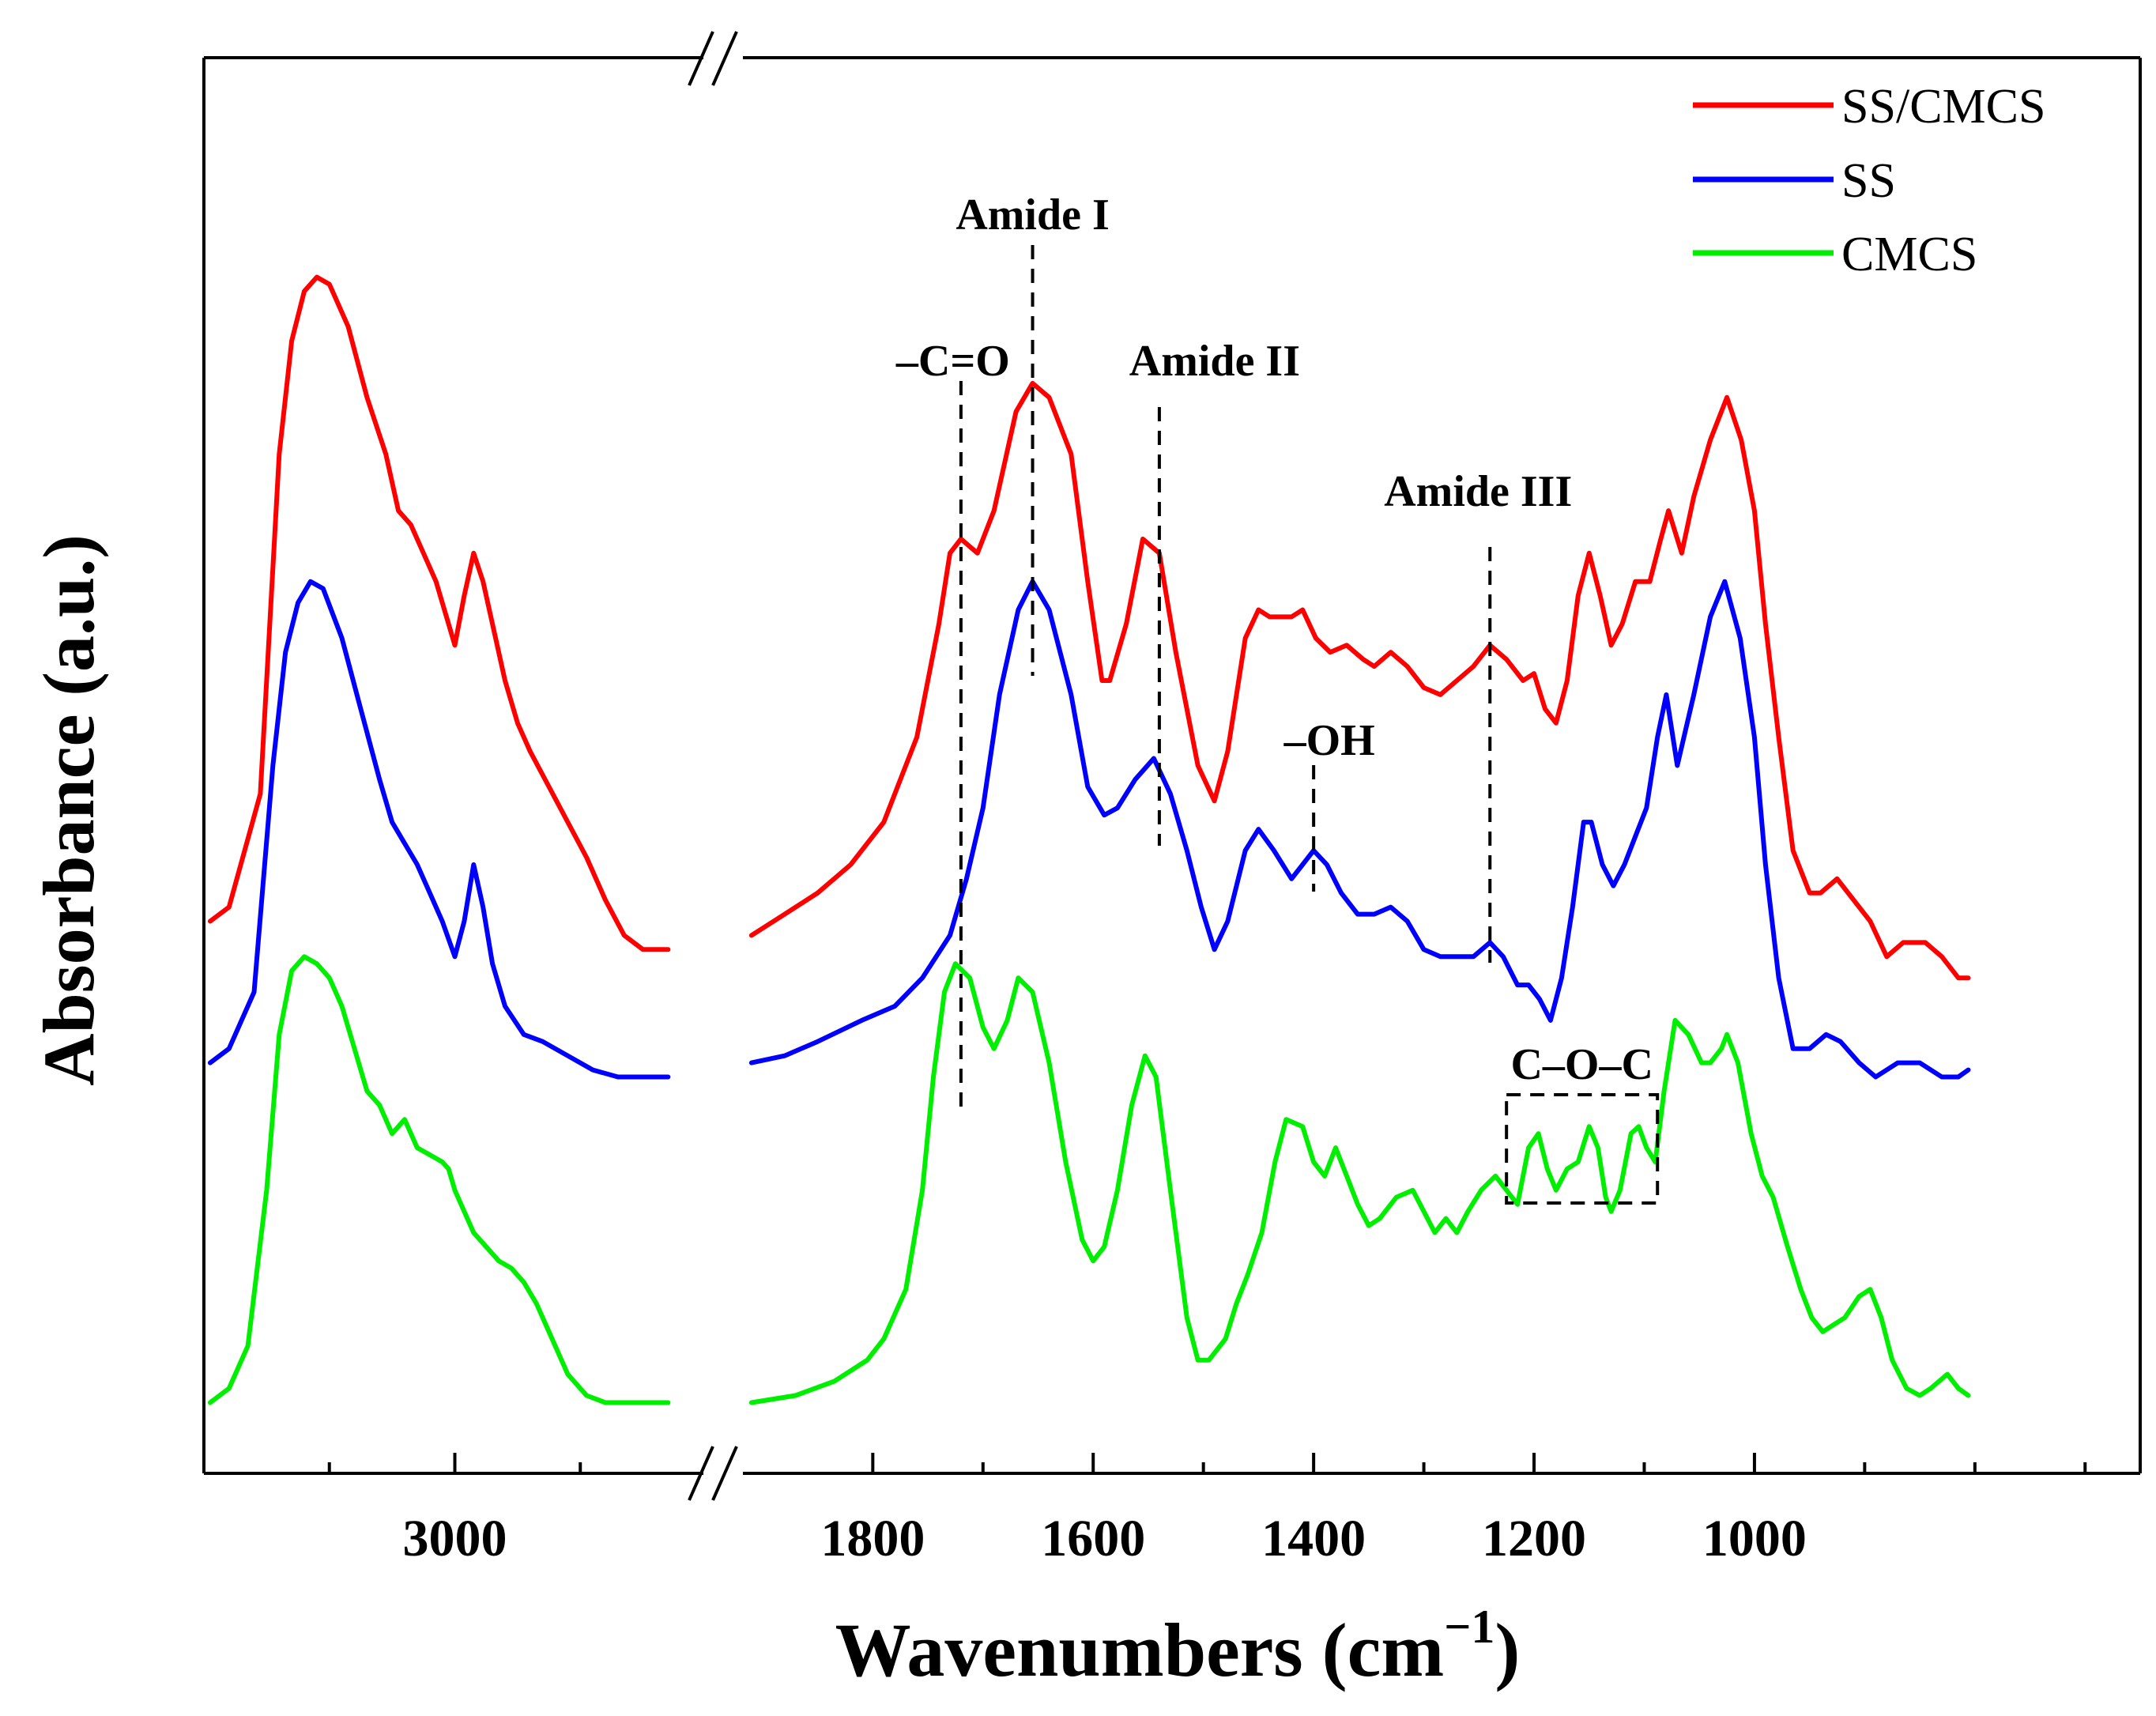  What do you see at coordinates (1478, 492) in the screenshot?
I see `annotation-label-amide-iii: Amide III` at bounding box center [1478, 492].